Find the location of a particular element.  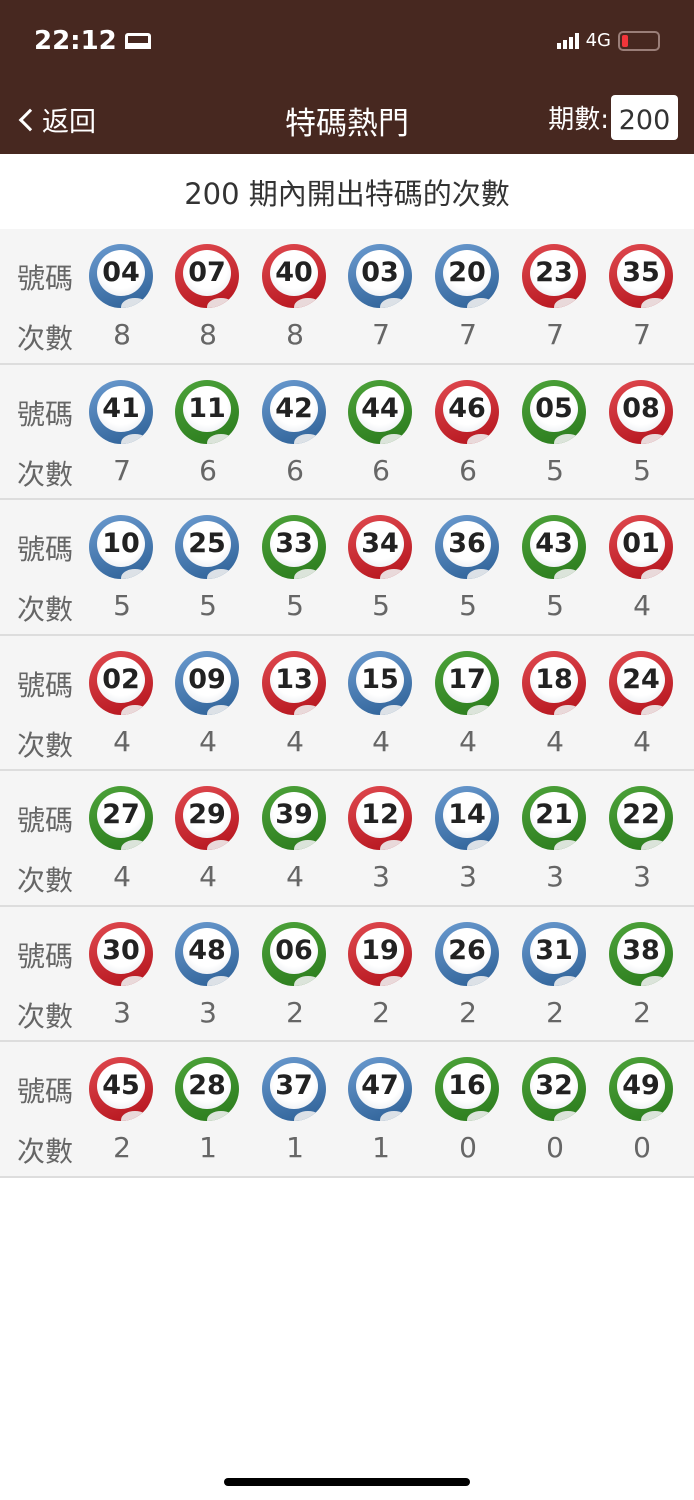

ball-number: 26 is located at coordinates (467, 950).